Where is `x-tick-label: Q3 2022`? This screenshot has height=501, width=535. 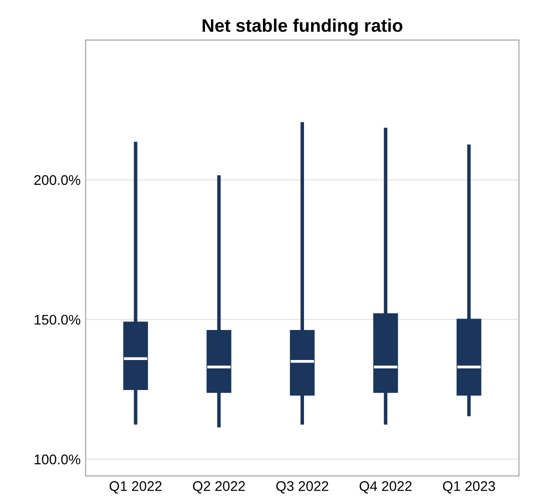
x-tick-label: Q3 2022 is located at coordinates (302, 487).